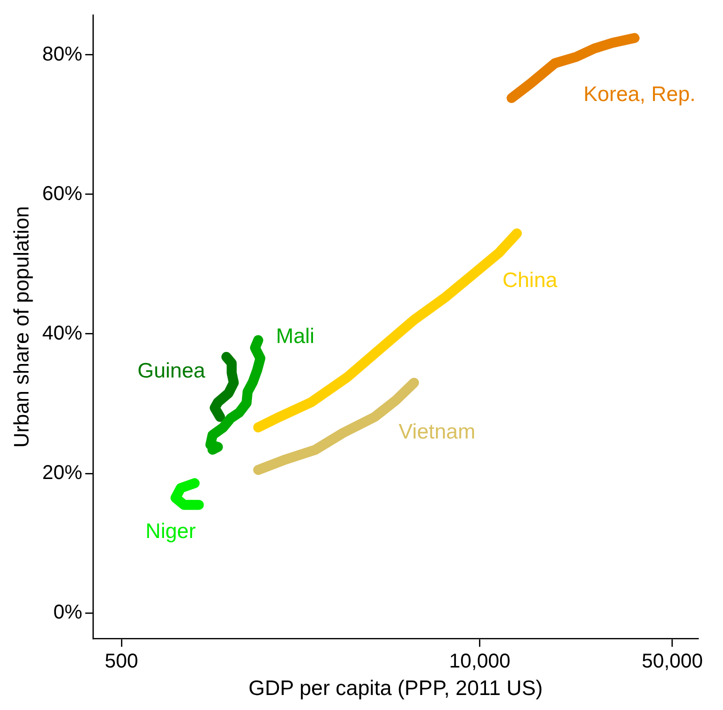 This screenshot has width=723, height=710. What do you see at coordinates (640, 94) in the screenshot?
I see `series-label: Korea, Rep.` at bounding box center [640, 94].